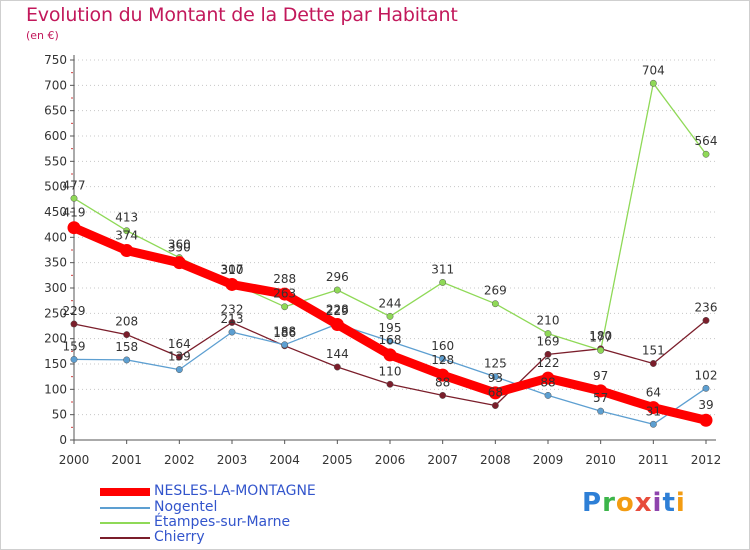 The width and height of the screenshot is (750, 550). Describe the element at coordinates (706, 375) in the screenshot. I see `data-label: 102` at that location.